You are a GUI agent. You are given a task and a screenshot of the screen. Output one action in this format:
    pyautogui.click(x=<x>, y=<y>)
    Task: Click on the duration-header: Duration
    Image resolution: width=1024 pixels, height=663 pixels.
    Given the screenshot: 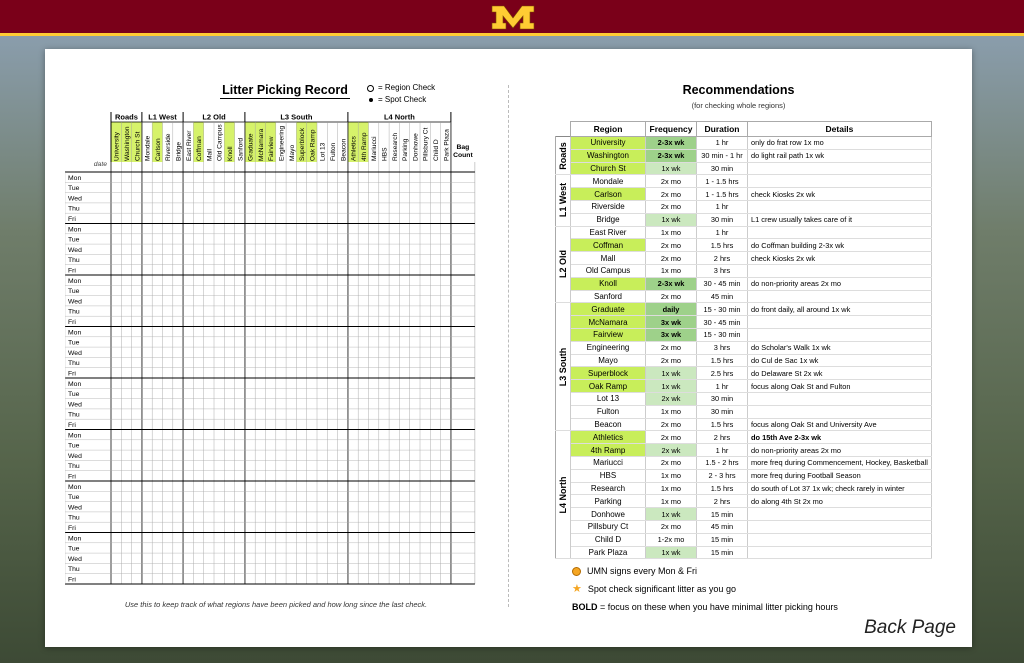 What is the action you would take?
    pyautogui.click(x=722, y=129)
    